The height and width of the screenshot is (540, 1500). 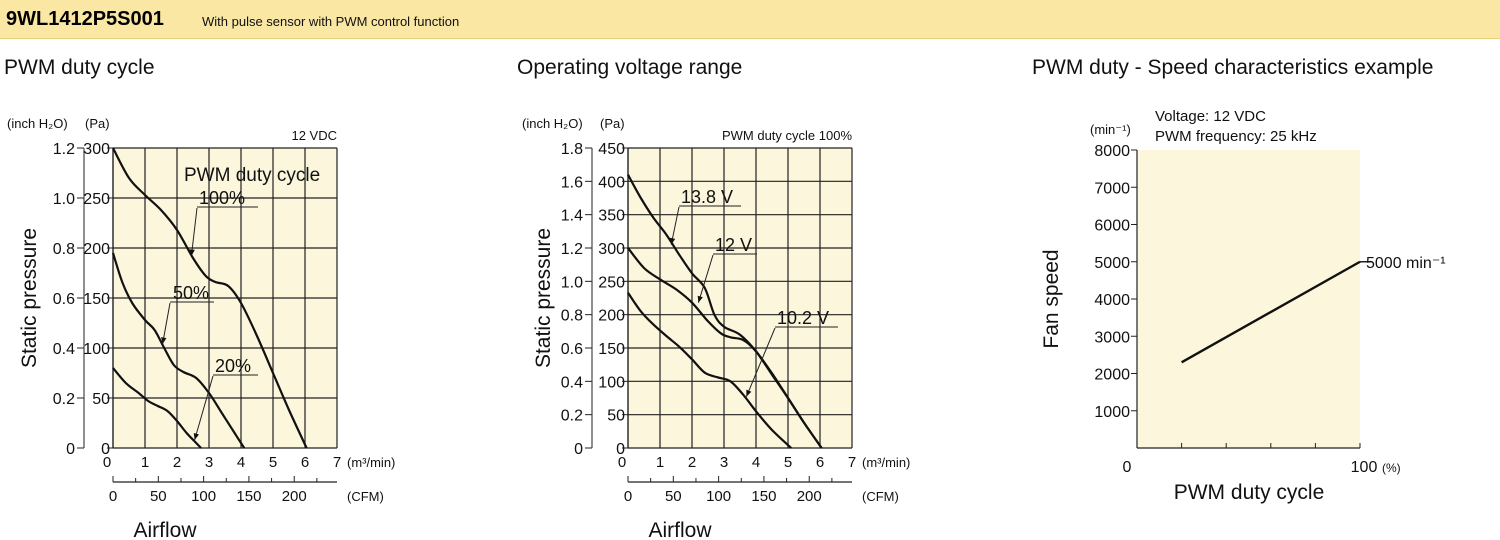 I want to click on chart3-y-tick-label: 5000, so click(x=1112, y=263).